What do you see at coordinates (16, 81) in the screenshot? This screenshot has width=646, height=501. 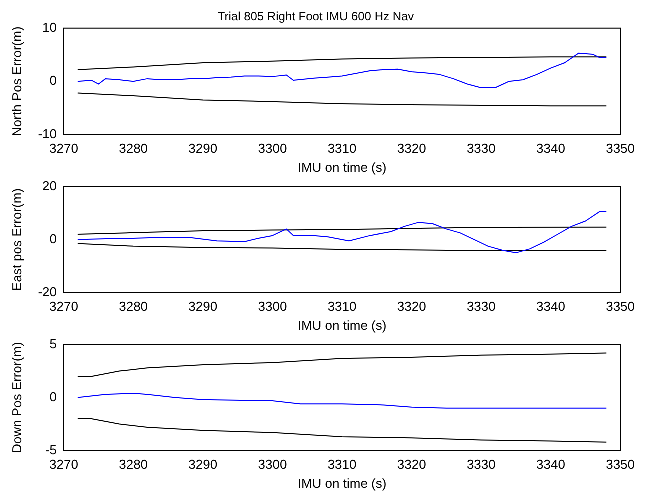 I see `y-axis-title: North Pos Error(m)` at bounding box center [16, 81].